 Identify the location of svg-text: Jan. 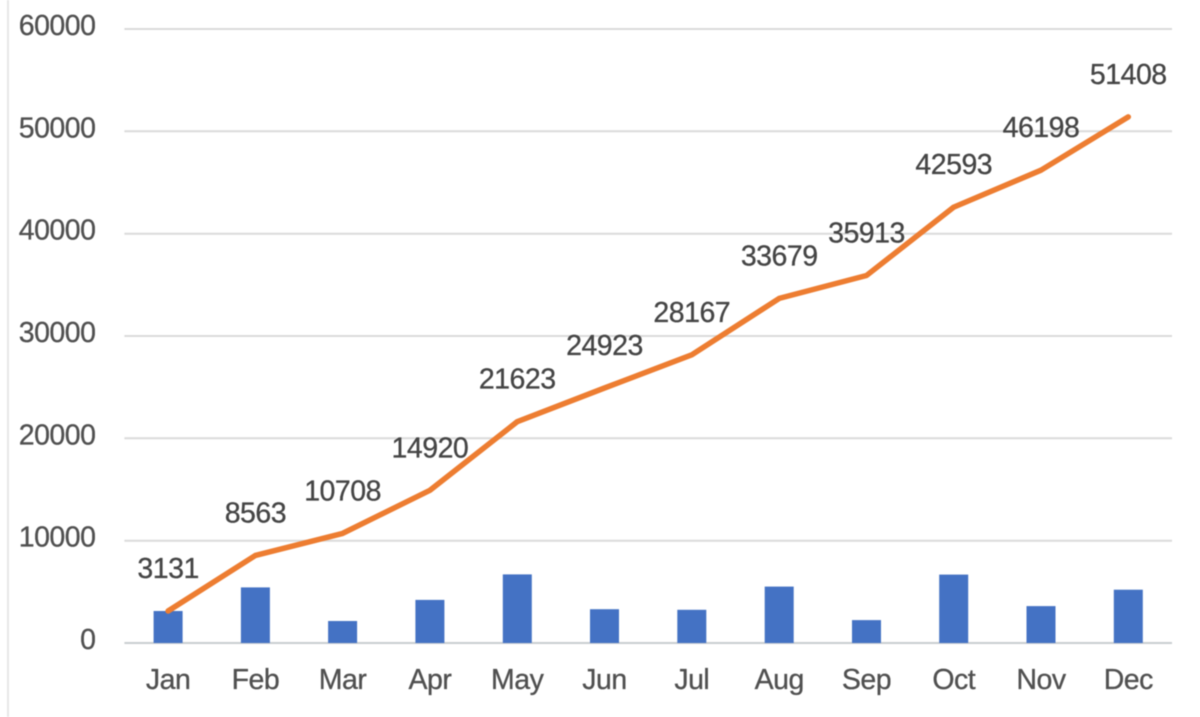
(168, 680).